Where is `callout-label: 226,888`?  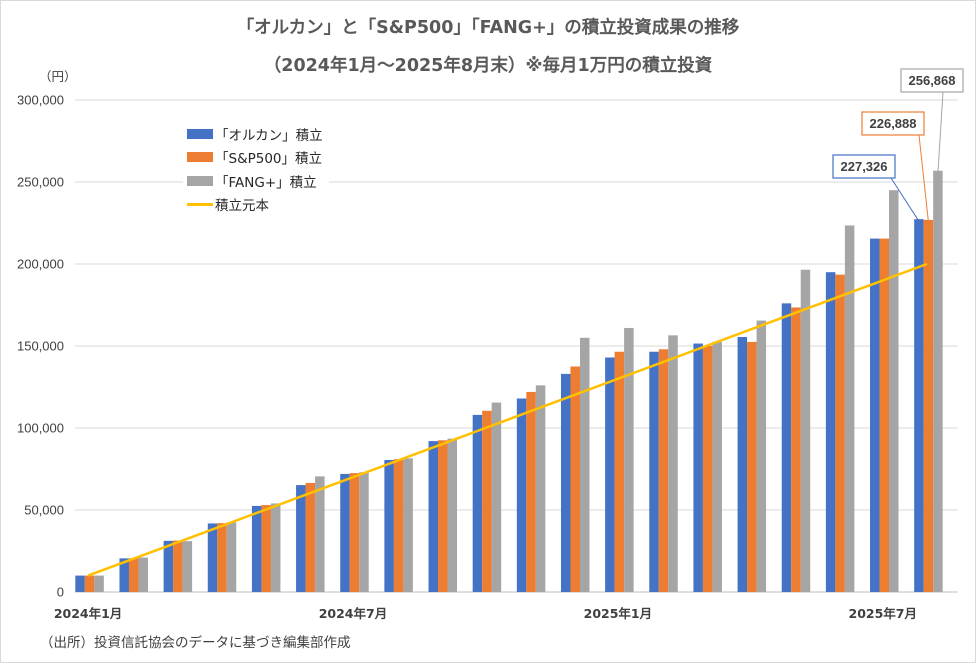
callout-label: 226,888 is located at coordinates (893, 123).